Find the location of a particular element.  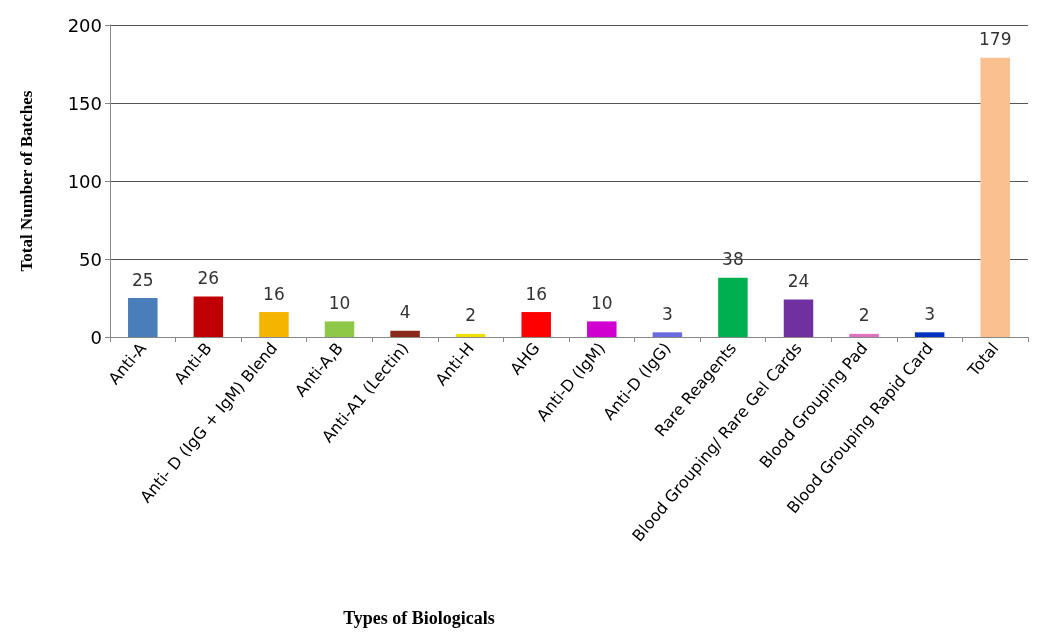

y-tick-label: 50 is located at coordinates (90, 259).